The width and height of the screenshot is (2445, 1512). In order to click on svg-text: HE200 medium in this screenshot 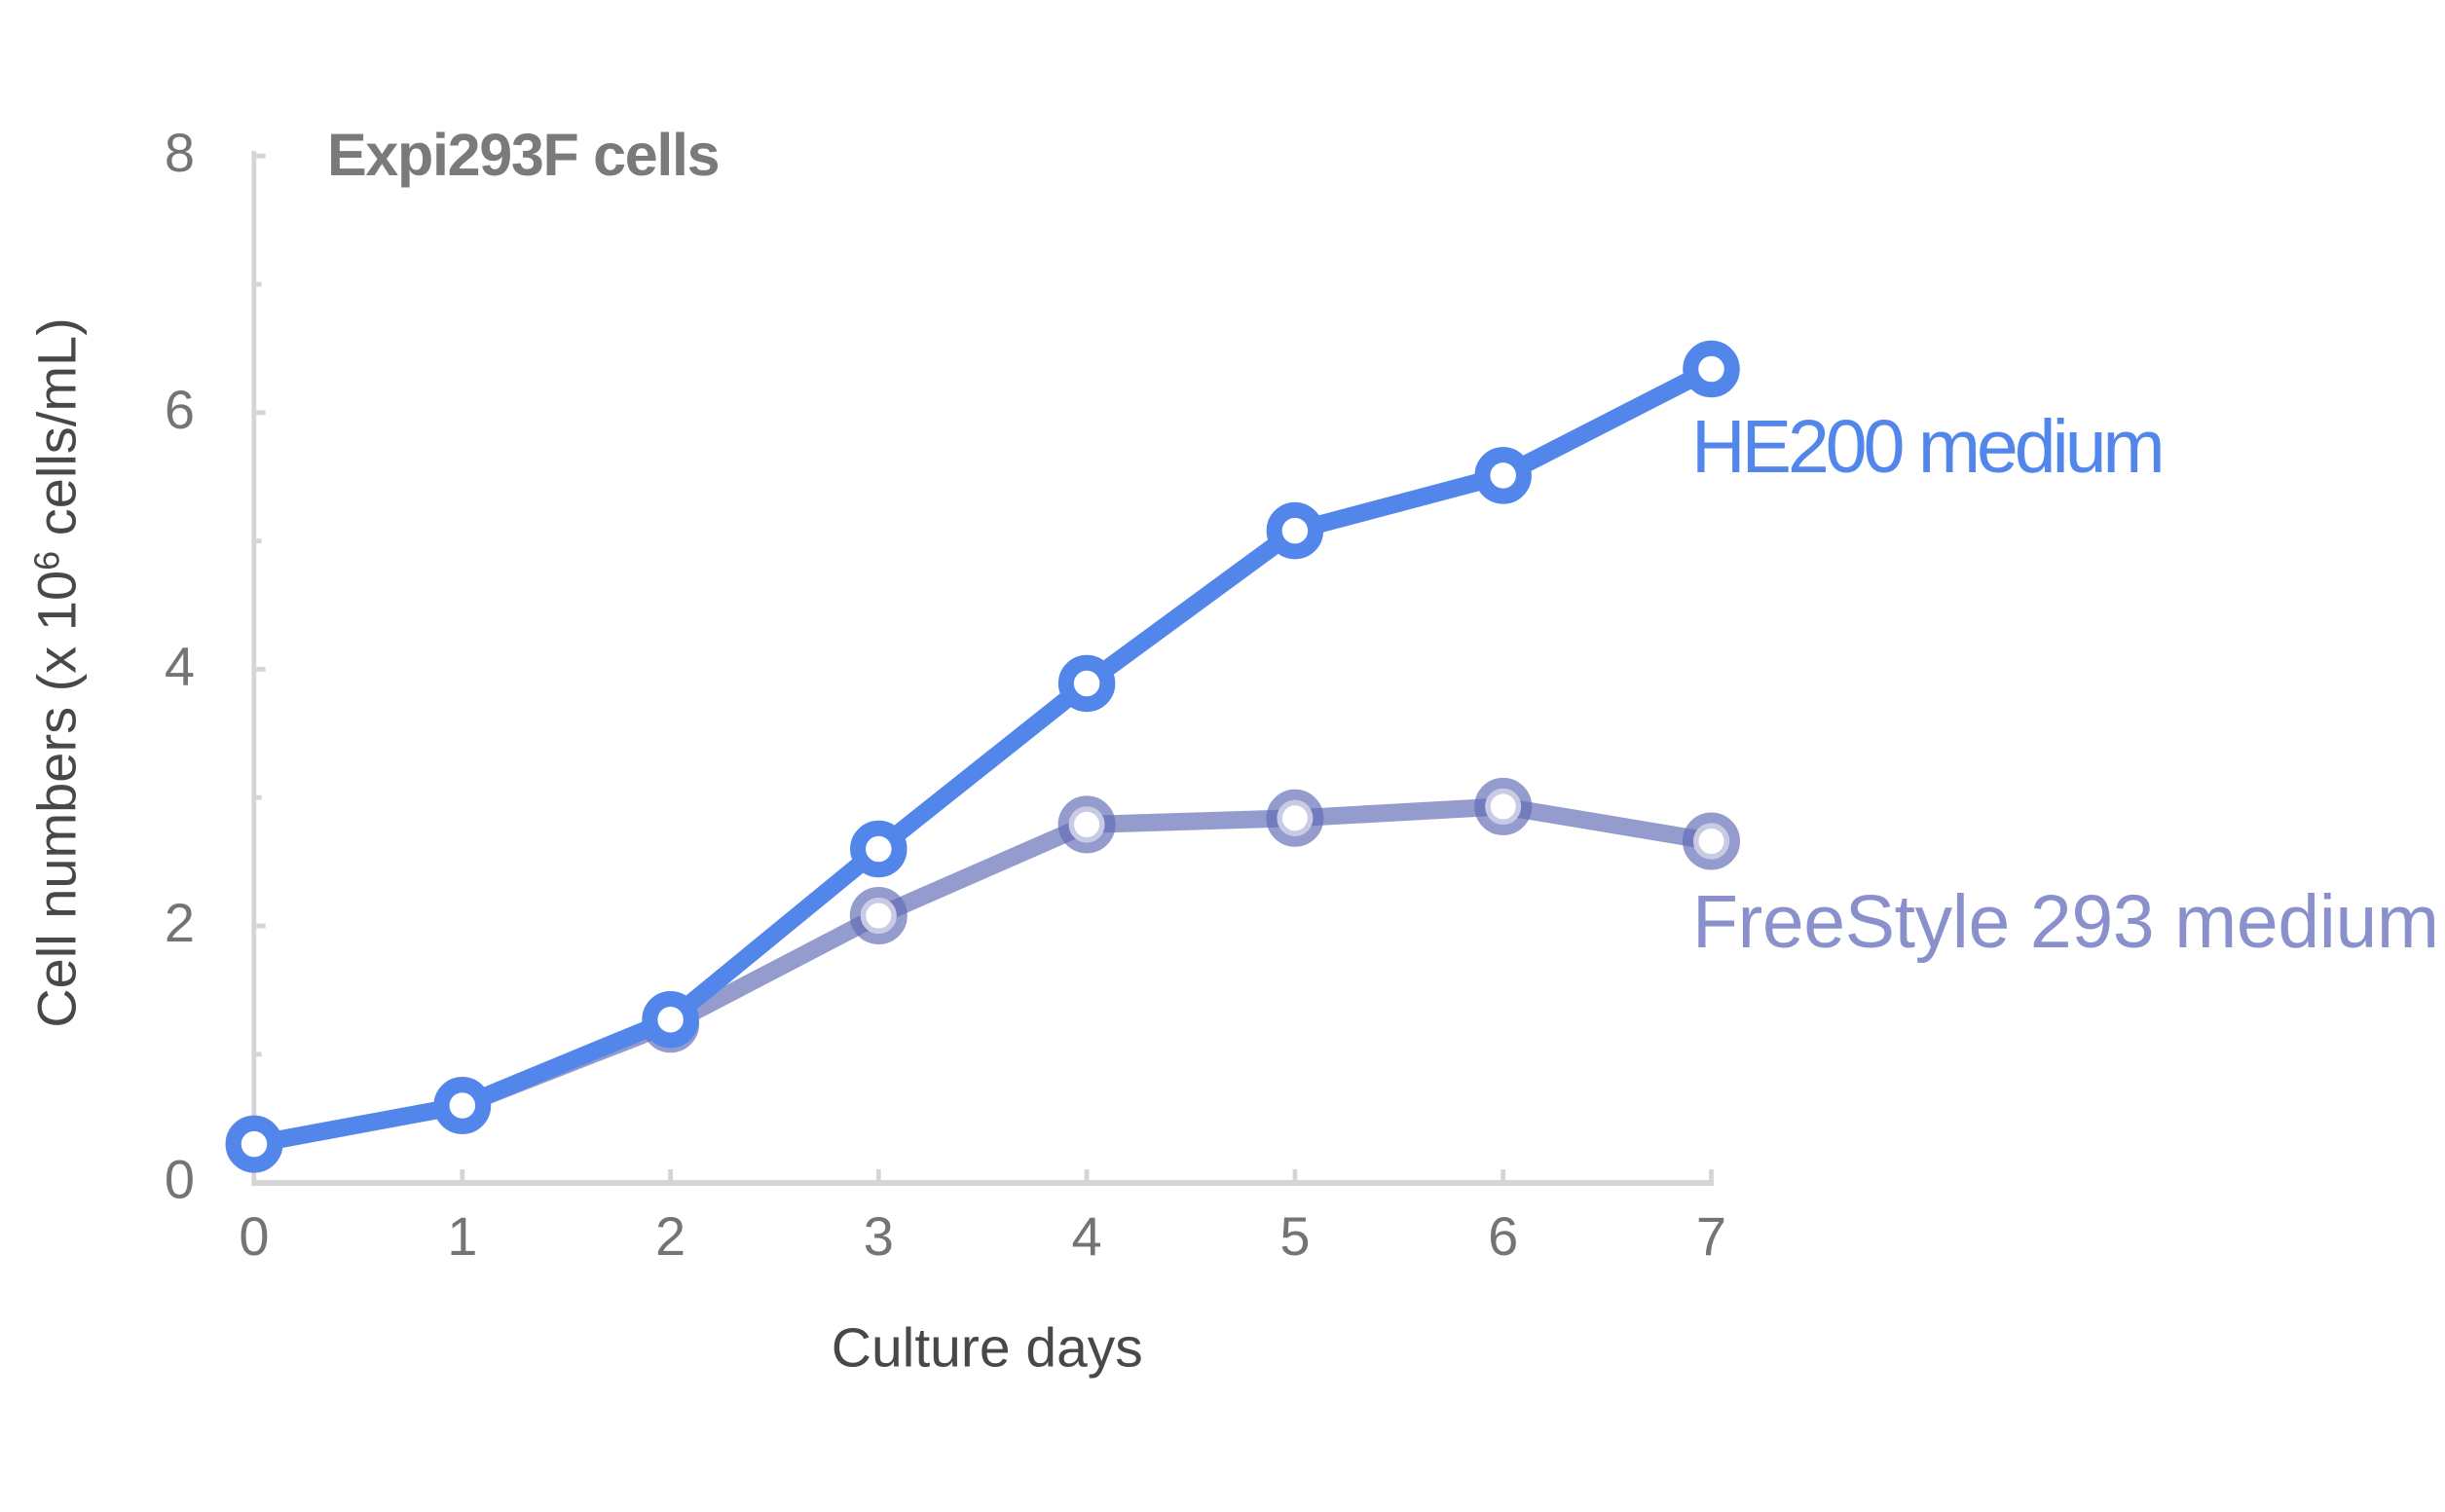, I will do `click(1927, 447)`.